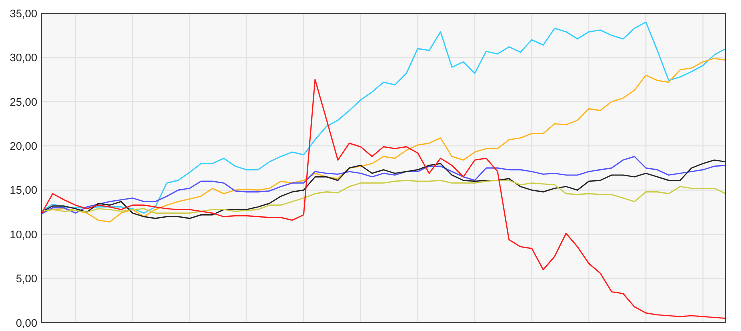  Describe the element at coordinates (27, 324) in the screenshot. I see `y-tick-label: 0,00` at that location.